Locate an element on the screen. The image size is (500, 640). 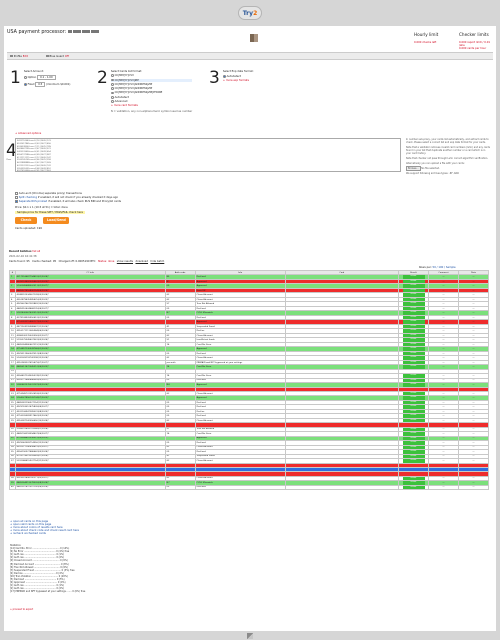
card-format-option: Advanced is located at coordinates (151, 101).